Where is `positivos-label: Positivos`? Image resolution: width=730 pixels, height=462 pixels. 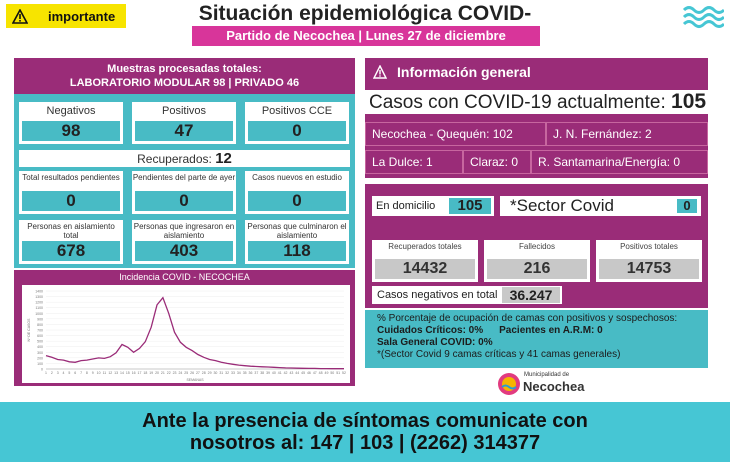
positivos-label: Positivos is located at coordinates (184, 111).